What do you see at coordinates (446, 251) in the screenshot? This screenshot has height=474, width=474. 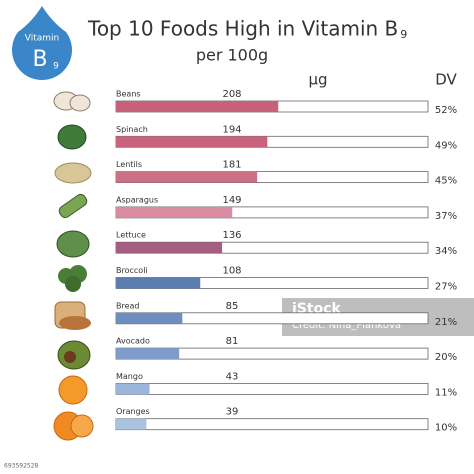 I see `dv-label: 34%` at bounding box center [446, 251].